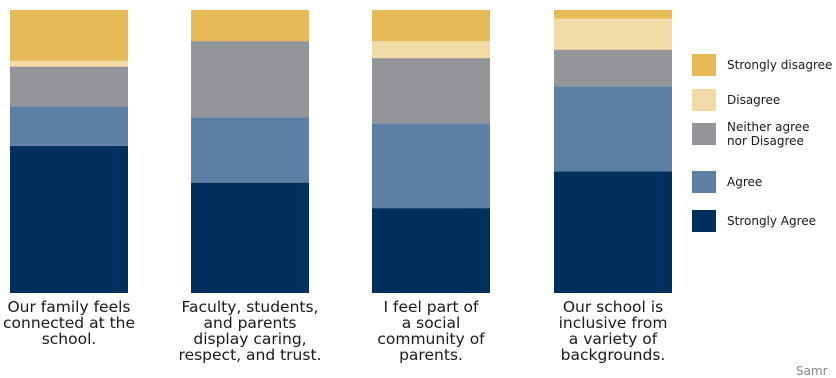 This screenshot has width=836, height=378. What do you see at coordinates (781, 100) in the screenshot?
I see `legend-label: Disagree` at bounding box center [781, 100].